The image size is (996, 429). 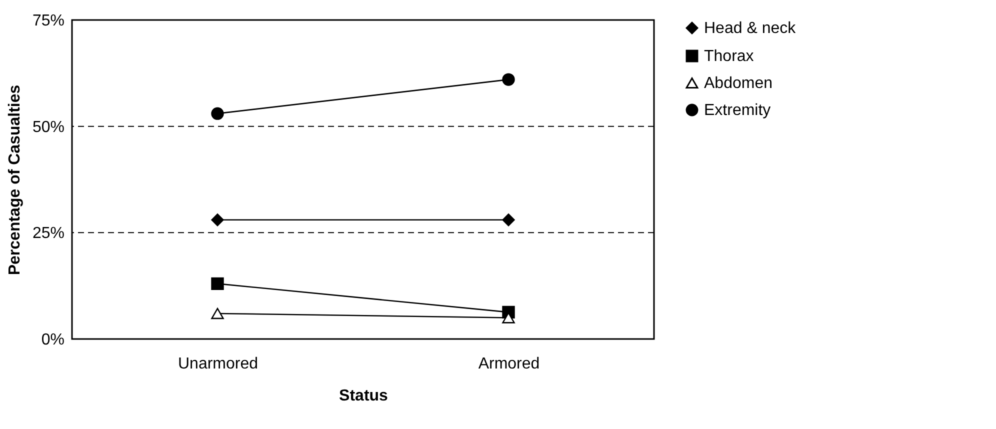 I want to click on x-tick-label: Unarmored, so click(x=218, y=364).